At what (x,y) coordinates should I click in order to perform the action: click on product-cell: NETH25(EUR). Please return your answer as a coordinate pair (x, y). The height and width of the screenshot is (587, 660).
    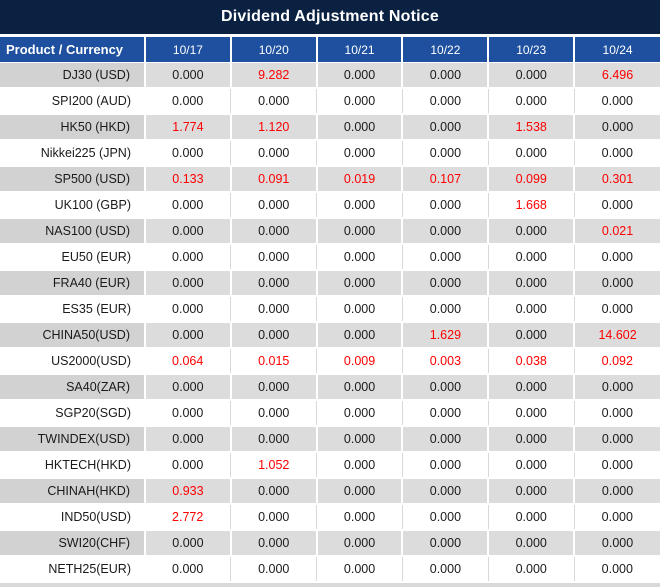
    Looking at the image, I should click on (72, 569).